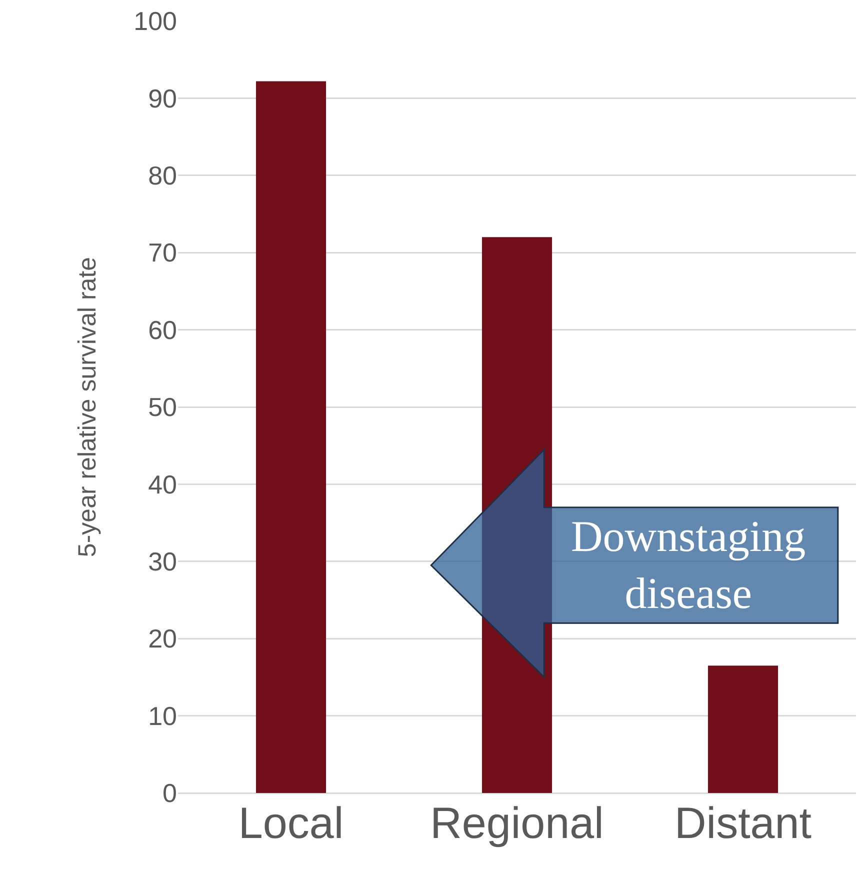 This screenshot has height=885, width=864. I want to click on y-tick-label: 90, so click(162, 98).